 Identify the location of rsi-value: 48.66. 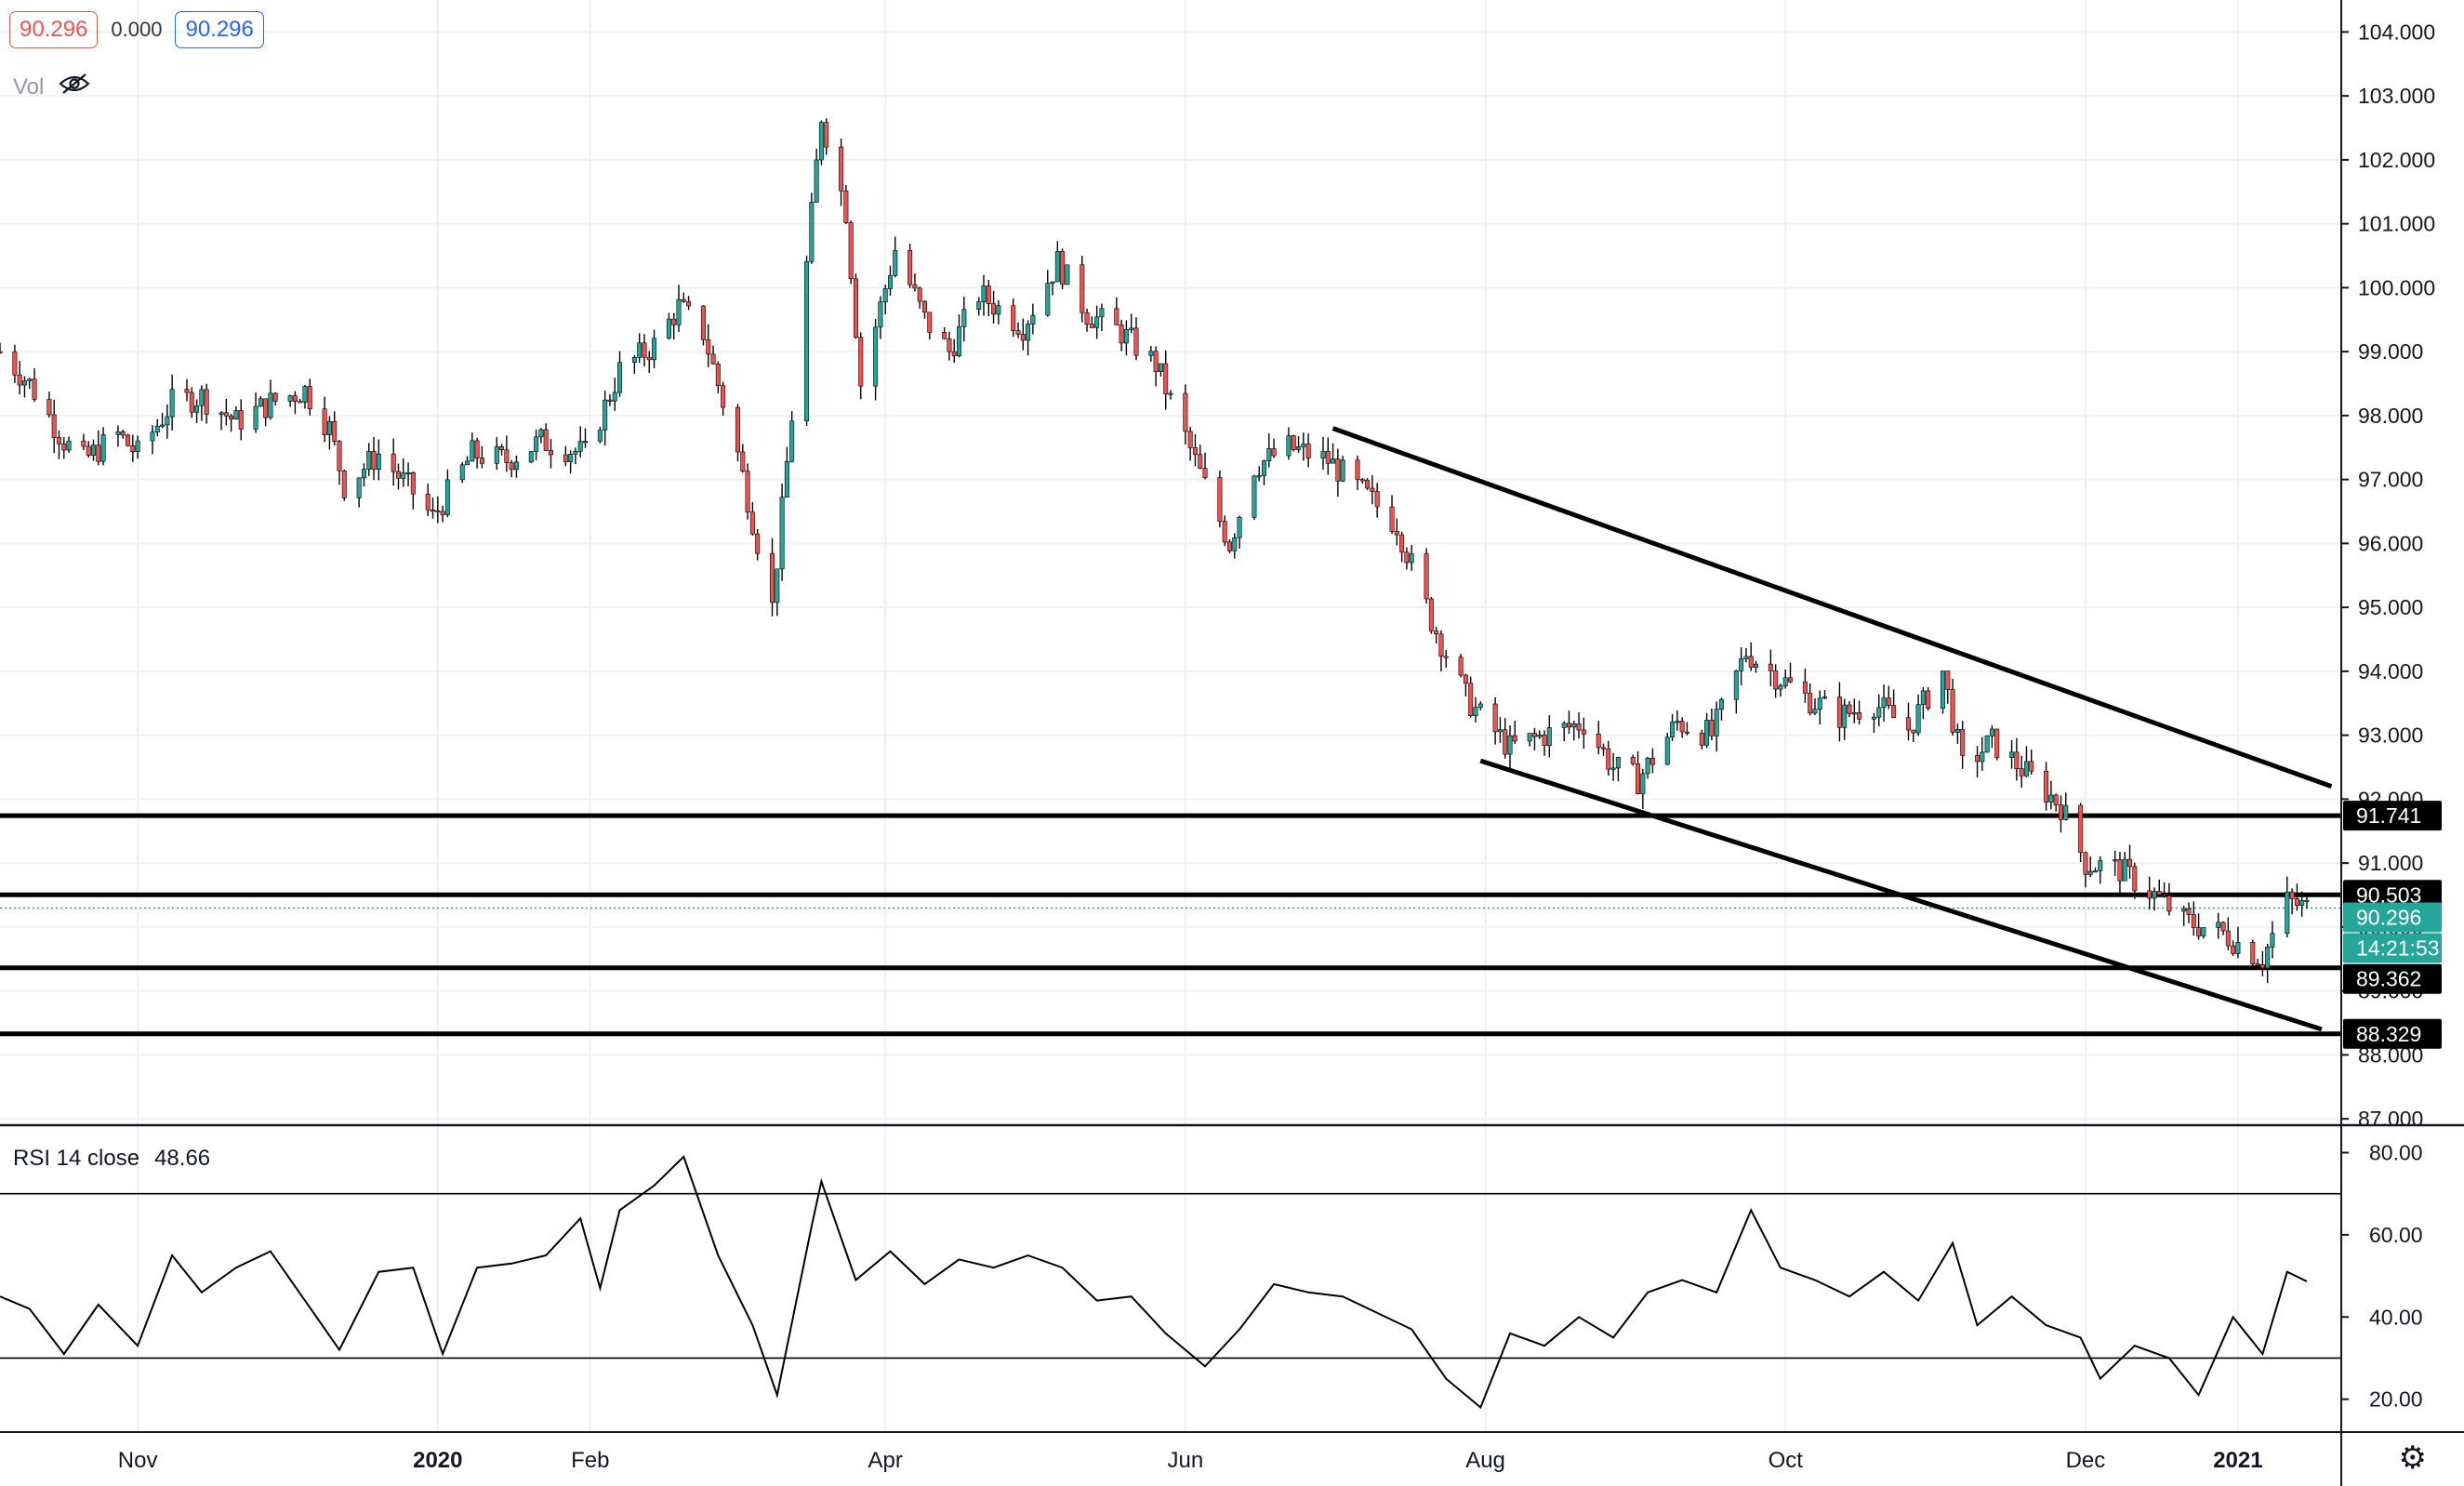
(182, 1158).